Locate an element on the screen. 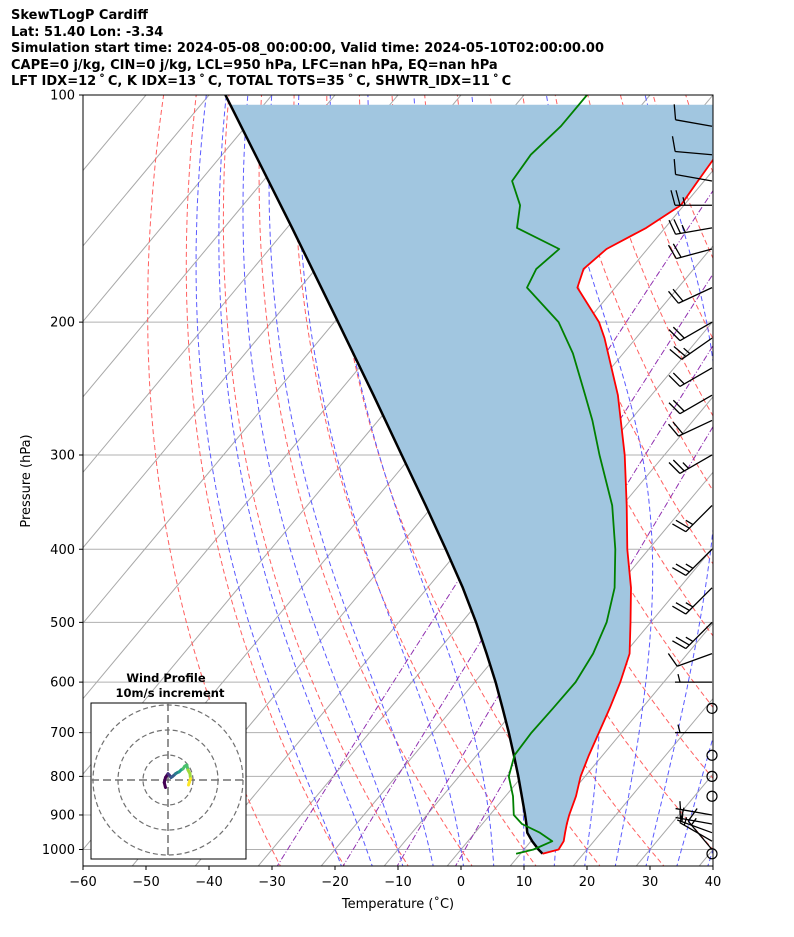  y-tick-label: 500 is located at coordinates (62, 623).